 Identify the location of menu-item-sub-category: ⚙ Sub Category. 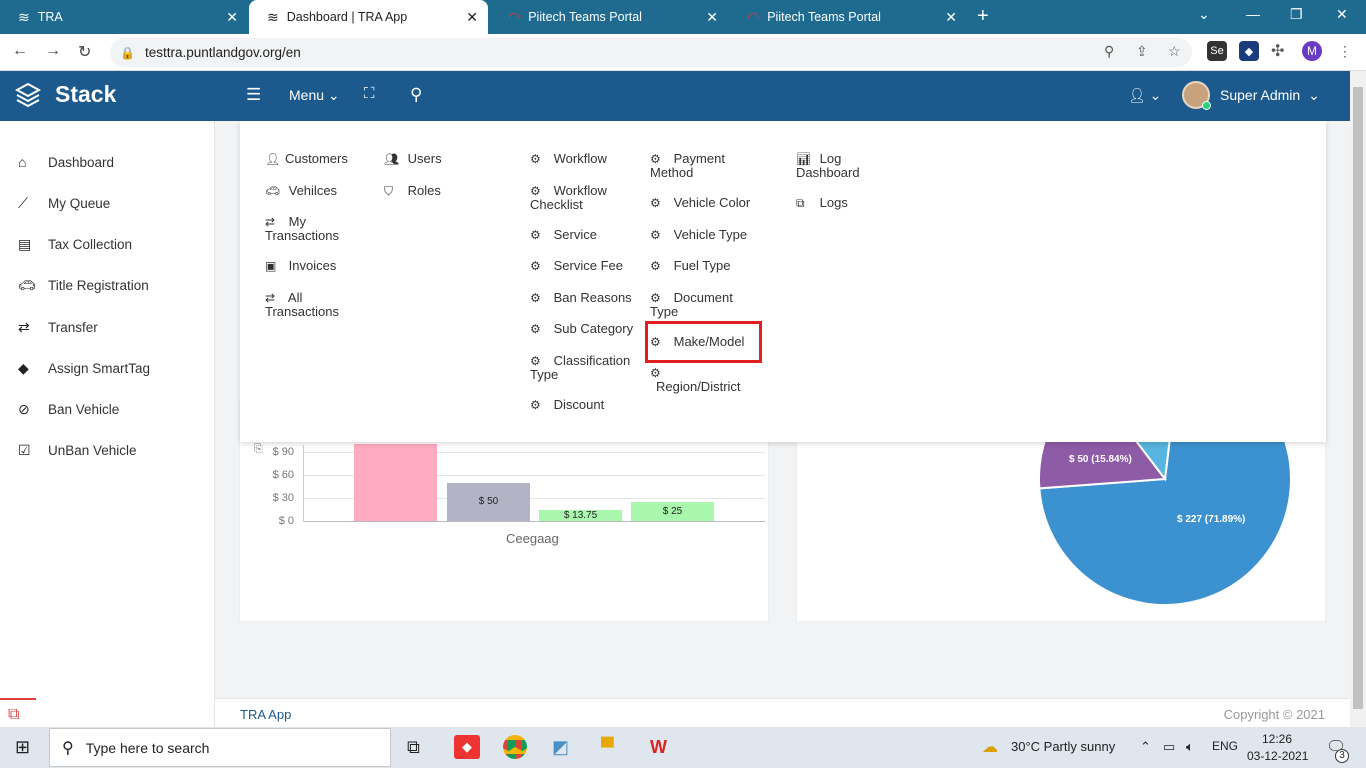
(581, 329).